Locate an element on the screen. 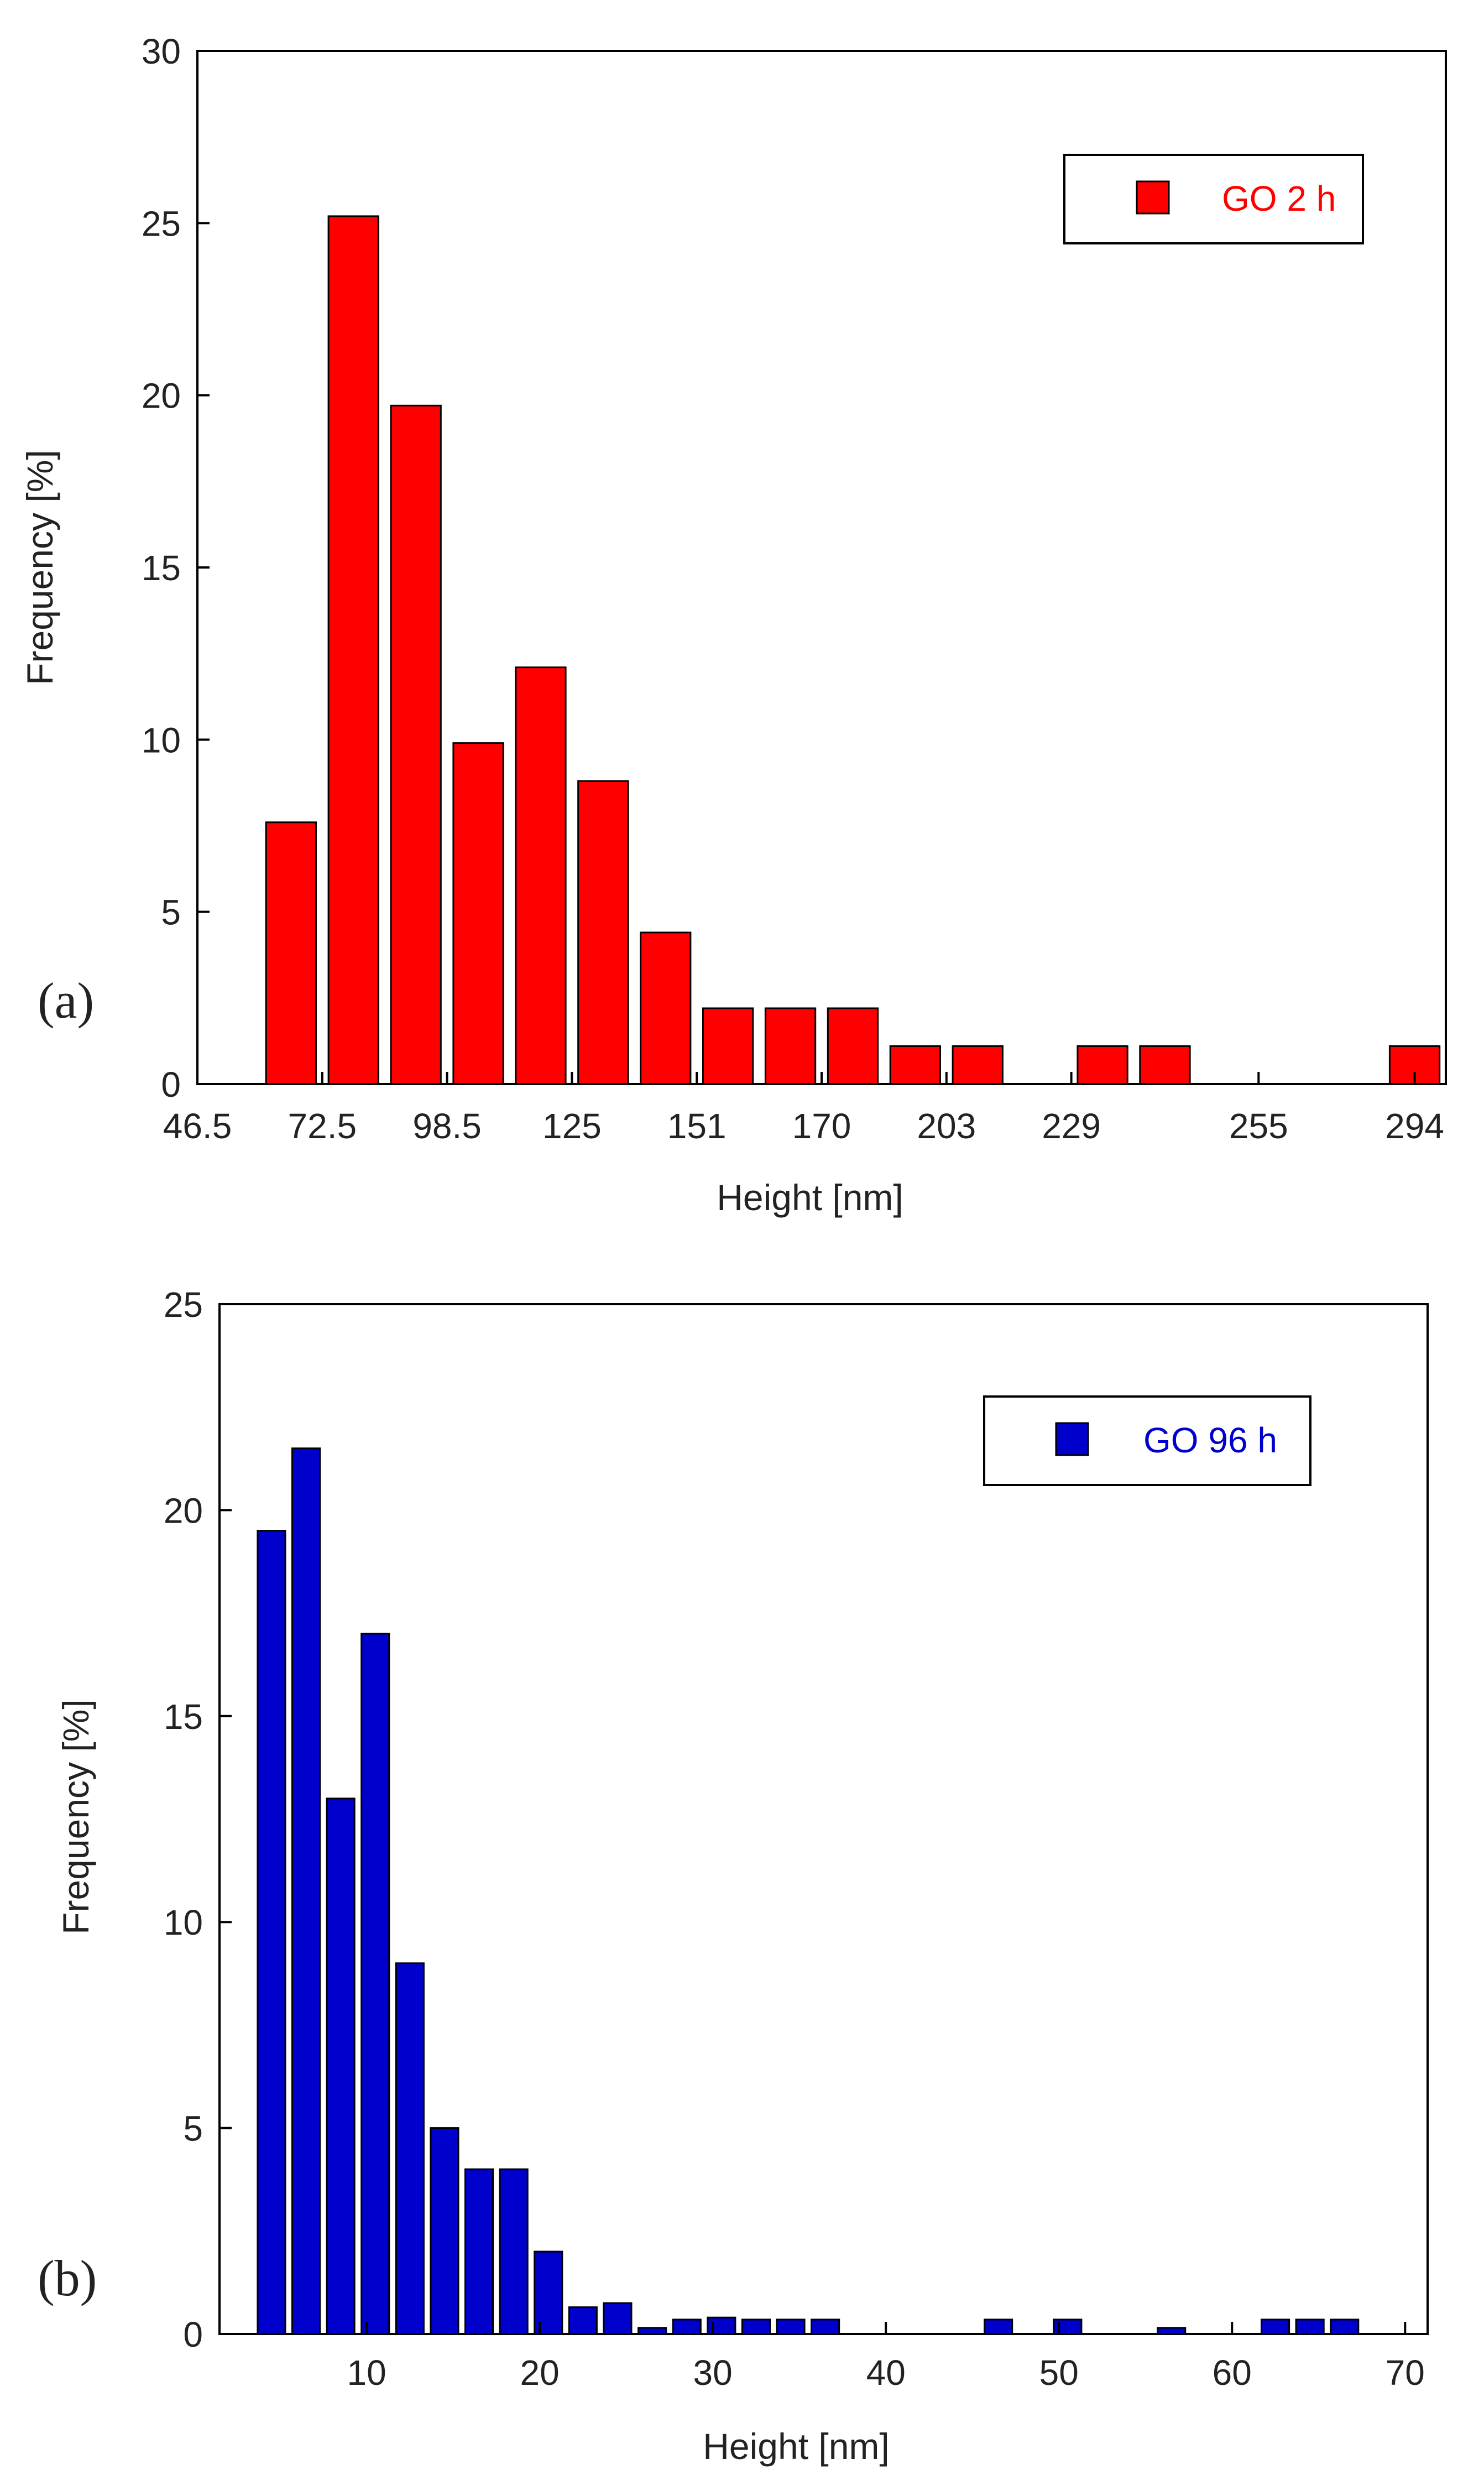 The image size is (1484, 2480). panel-b-y-tick-labels: 0 5 10 15 20 25 is located at coordinates (184, 1819).